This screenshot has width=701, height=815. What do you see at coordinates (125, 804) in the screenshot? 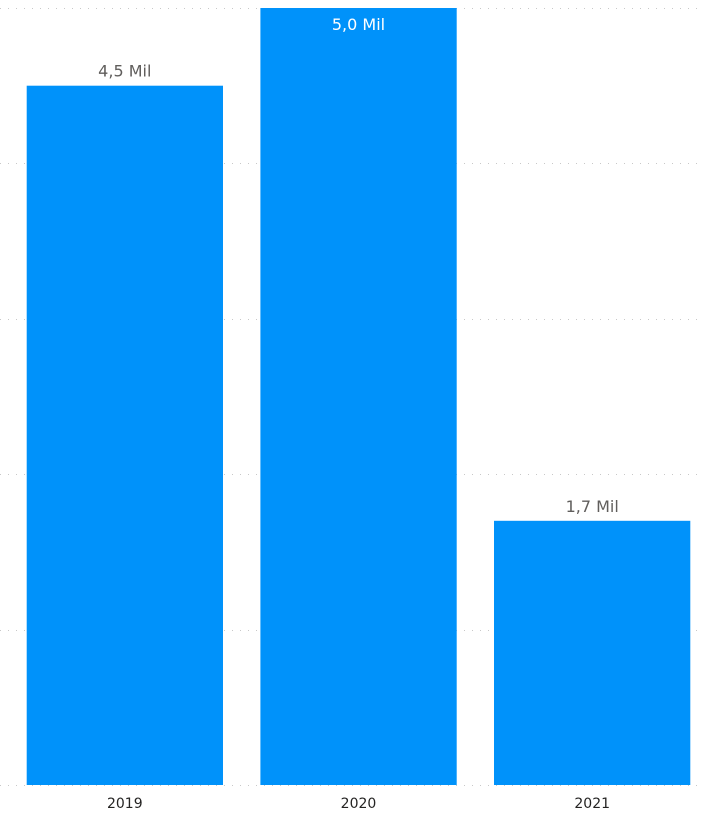
I see `x-tick-label-2019: 2019` at bounding box center [125, 804].